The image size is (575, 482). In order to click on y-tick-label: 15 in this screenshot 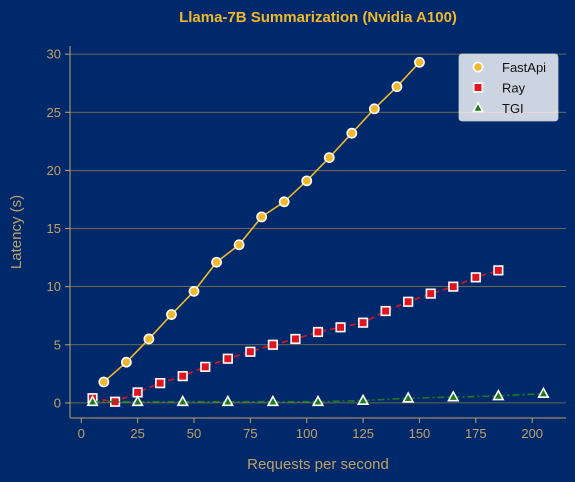, I will do `click(54, 228)`.